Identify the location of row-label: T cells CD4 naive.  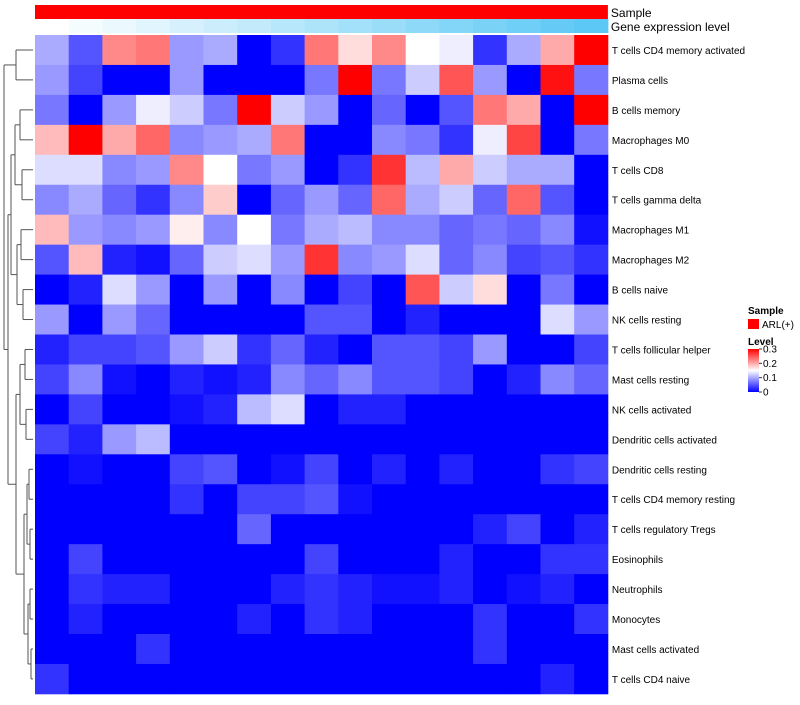
(651, 680).